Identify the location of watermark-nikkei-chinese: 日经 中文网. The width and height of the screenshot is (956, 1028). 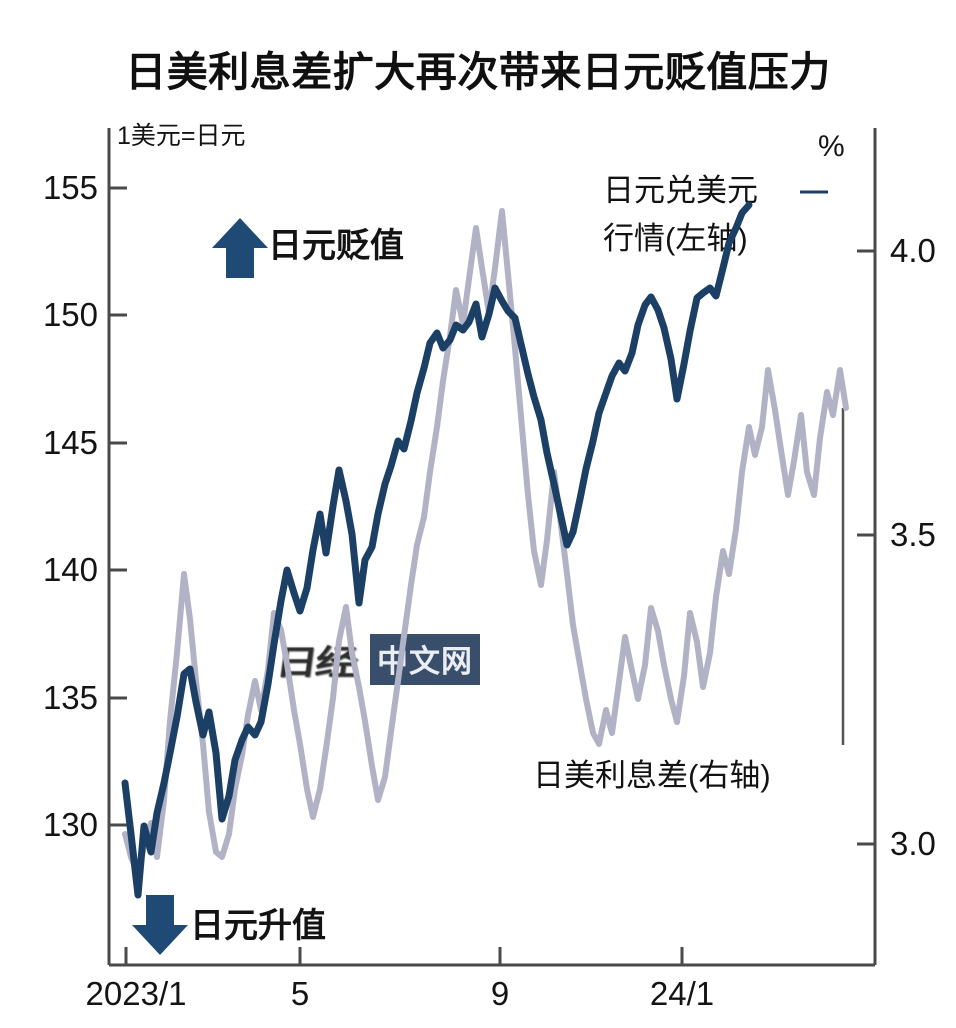
(376, 659).